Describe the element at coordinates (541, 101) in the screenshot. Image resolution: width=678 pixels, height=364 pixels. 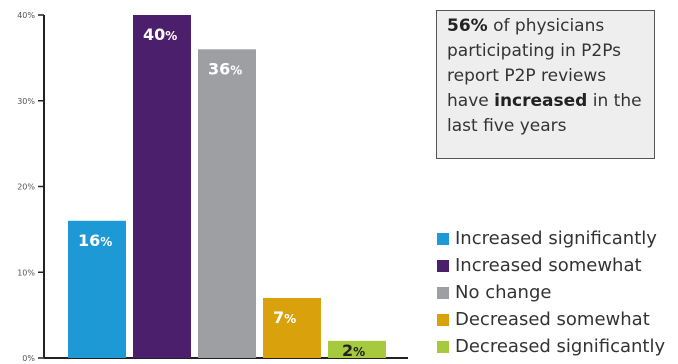
I see `callout-emphasis: increased` at that location.